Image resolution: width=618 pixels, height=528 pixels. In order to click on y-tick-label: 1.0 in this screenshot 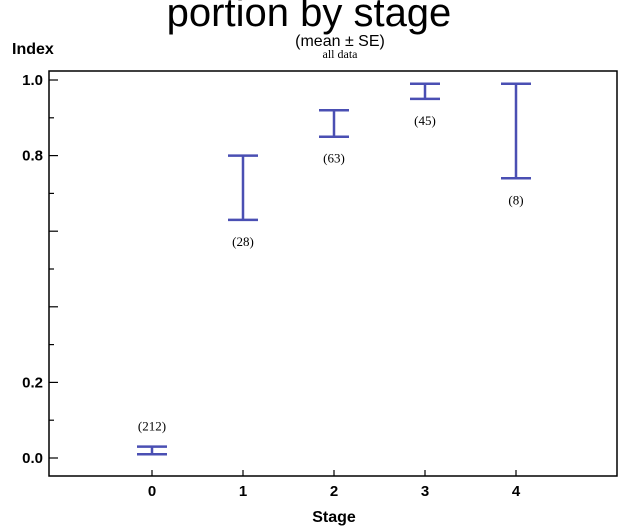, I will do `click(32, 80)`.